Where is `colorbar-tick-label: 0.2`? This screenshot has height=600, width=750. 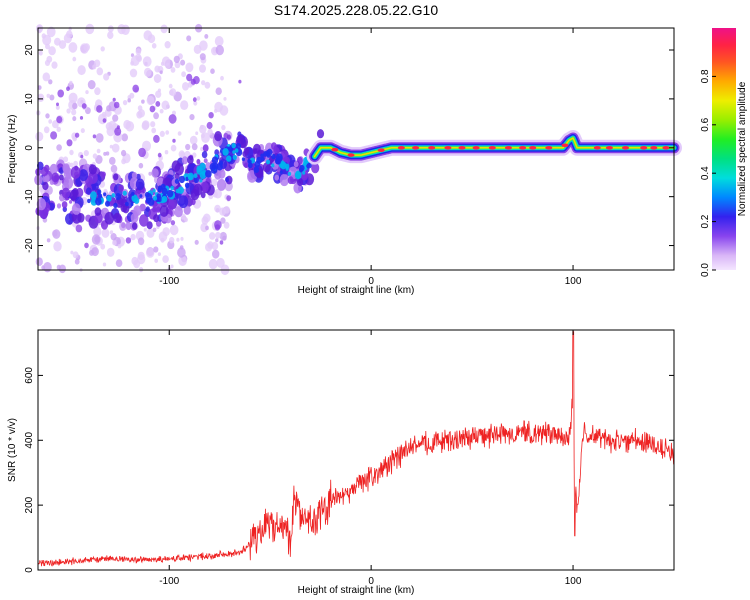
colorbar-tick-label: 0.2 is located at coordinates (705, 221).